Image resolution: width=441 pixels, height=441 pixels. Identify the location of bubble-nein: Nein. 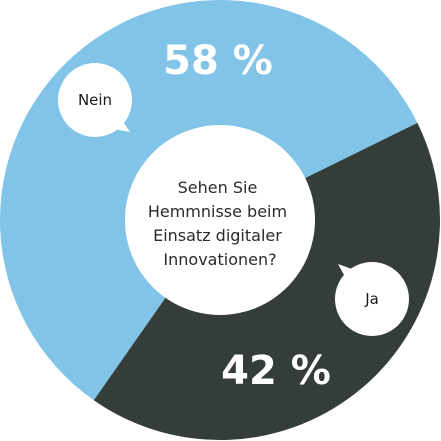
(95, 100).